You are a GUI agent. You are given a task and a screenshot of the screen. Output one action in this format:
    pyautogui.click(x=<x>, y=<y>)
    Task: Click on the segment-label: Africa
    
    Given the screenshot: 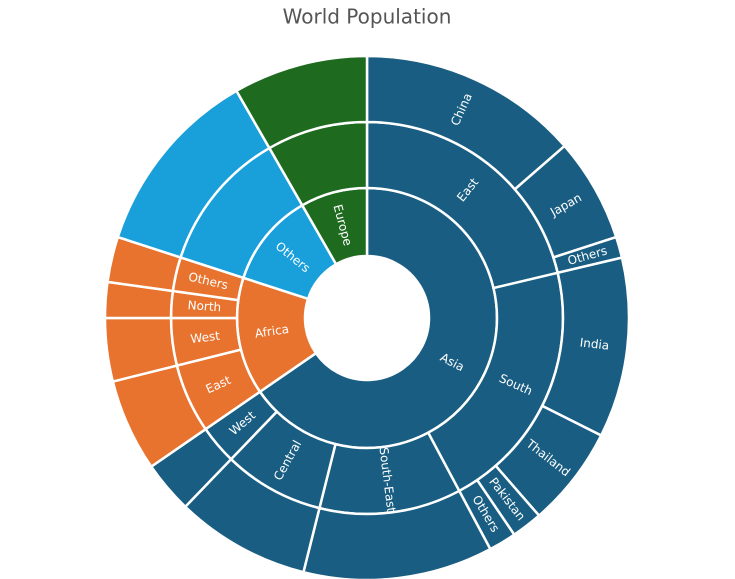 What is the action you would take?
    pyautogui.click(x=272, y=331)
    